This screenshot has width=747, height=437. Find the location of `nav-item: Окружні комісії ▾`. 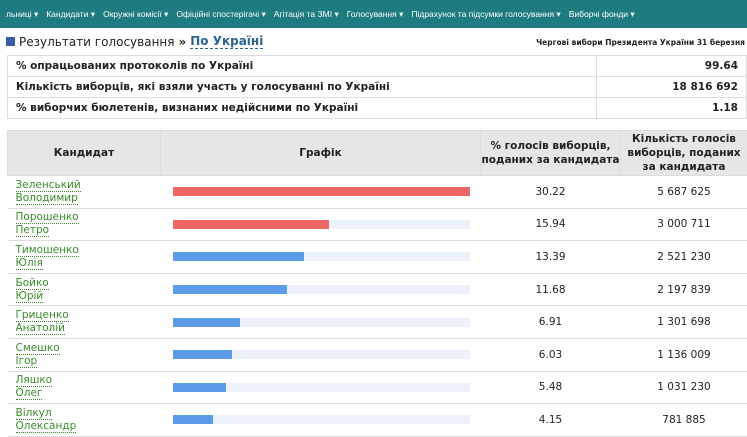

nav-item: Окружні комісії ▾ is located at coordinates (135, 14).